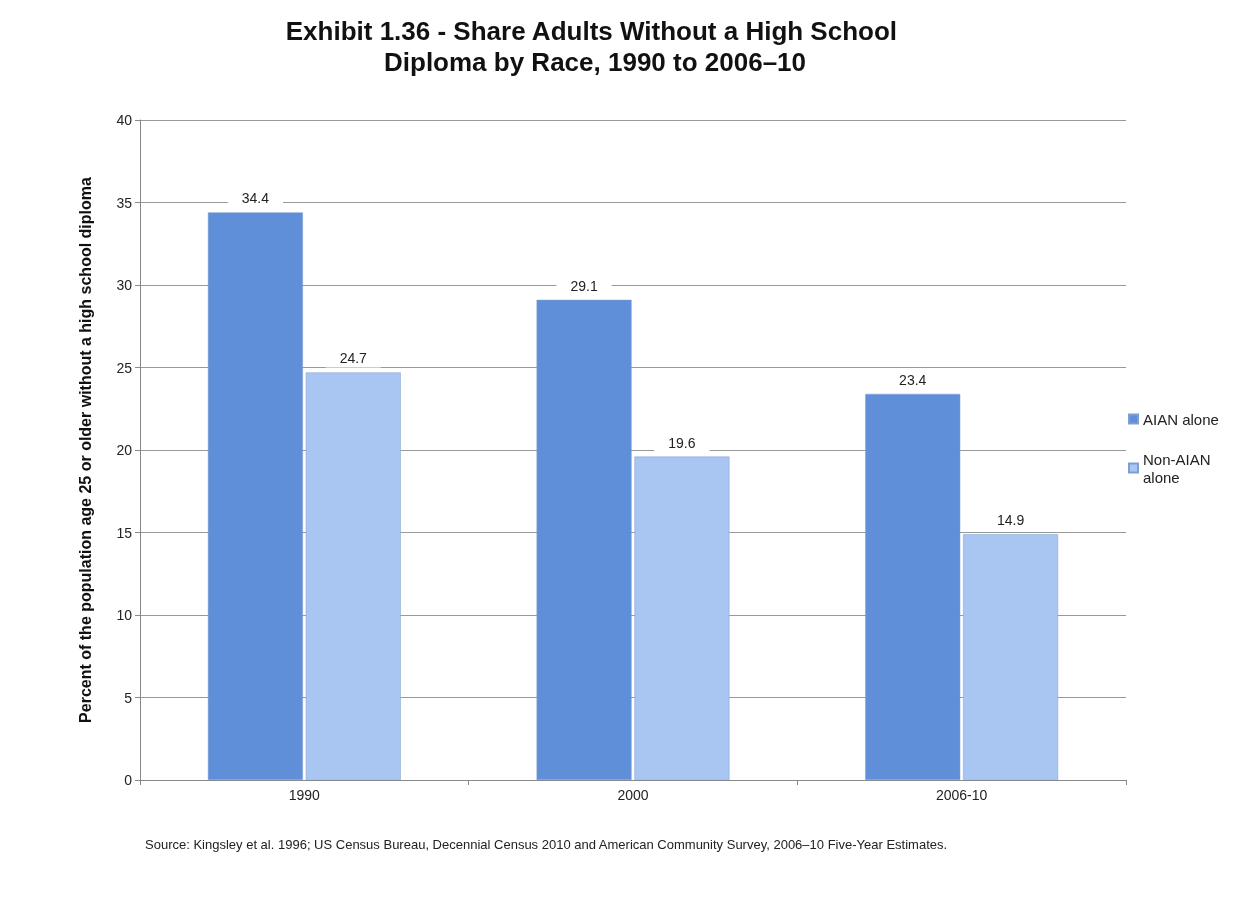  Describe the element at coordinates (124, 450) in the screenshot. I see `y-tick-label: 20` at that location.